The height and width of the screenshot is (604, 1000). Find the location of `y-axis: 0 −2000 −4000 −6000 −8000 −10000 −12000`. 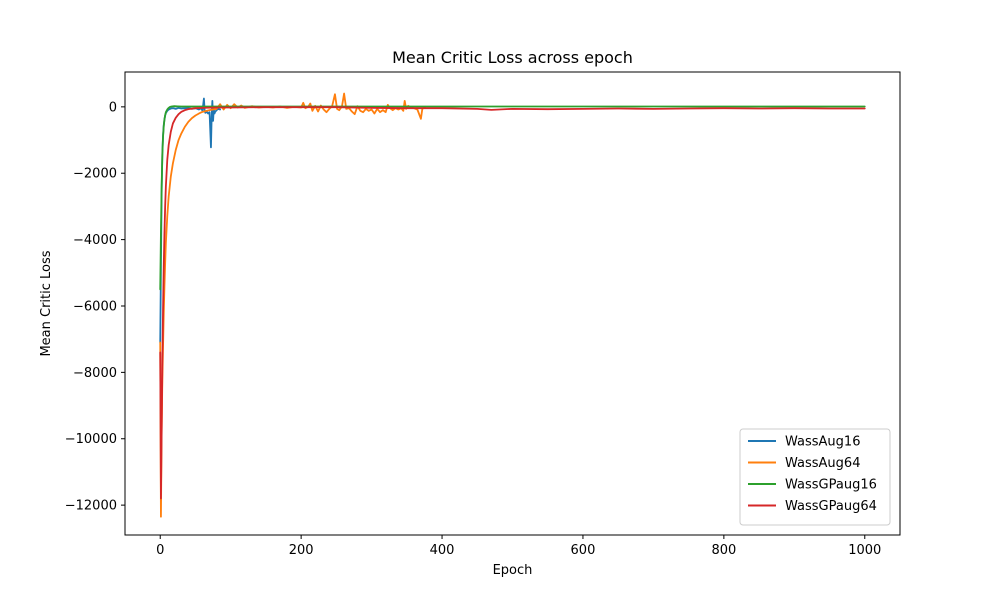

y-axis: 0 −2000 −4000 −6000 −8000 −10000 −12000 is located at coordinates (95, 307).